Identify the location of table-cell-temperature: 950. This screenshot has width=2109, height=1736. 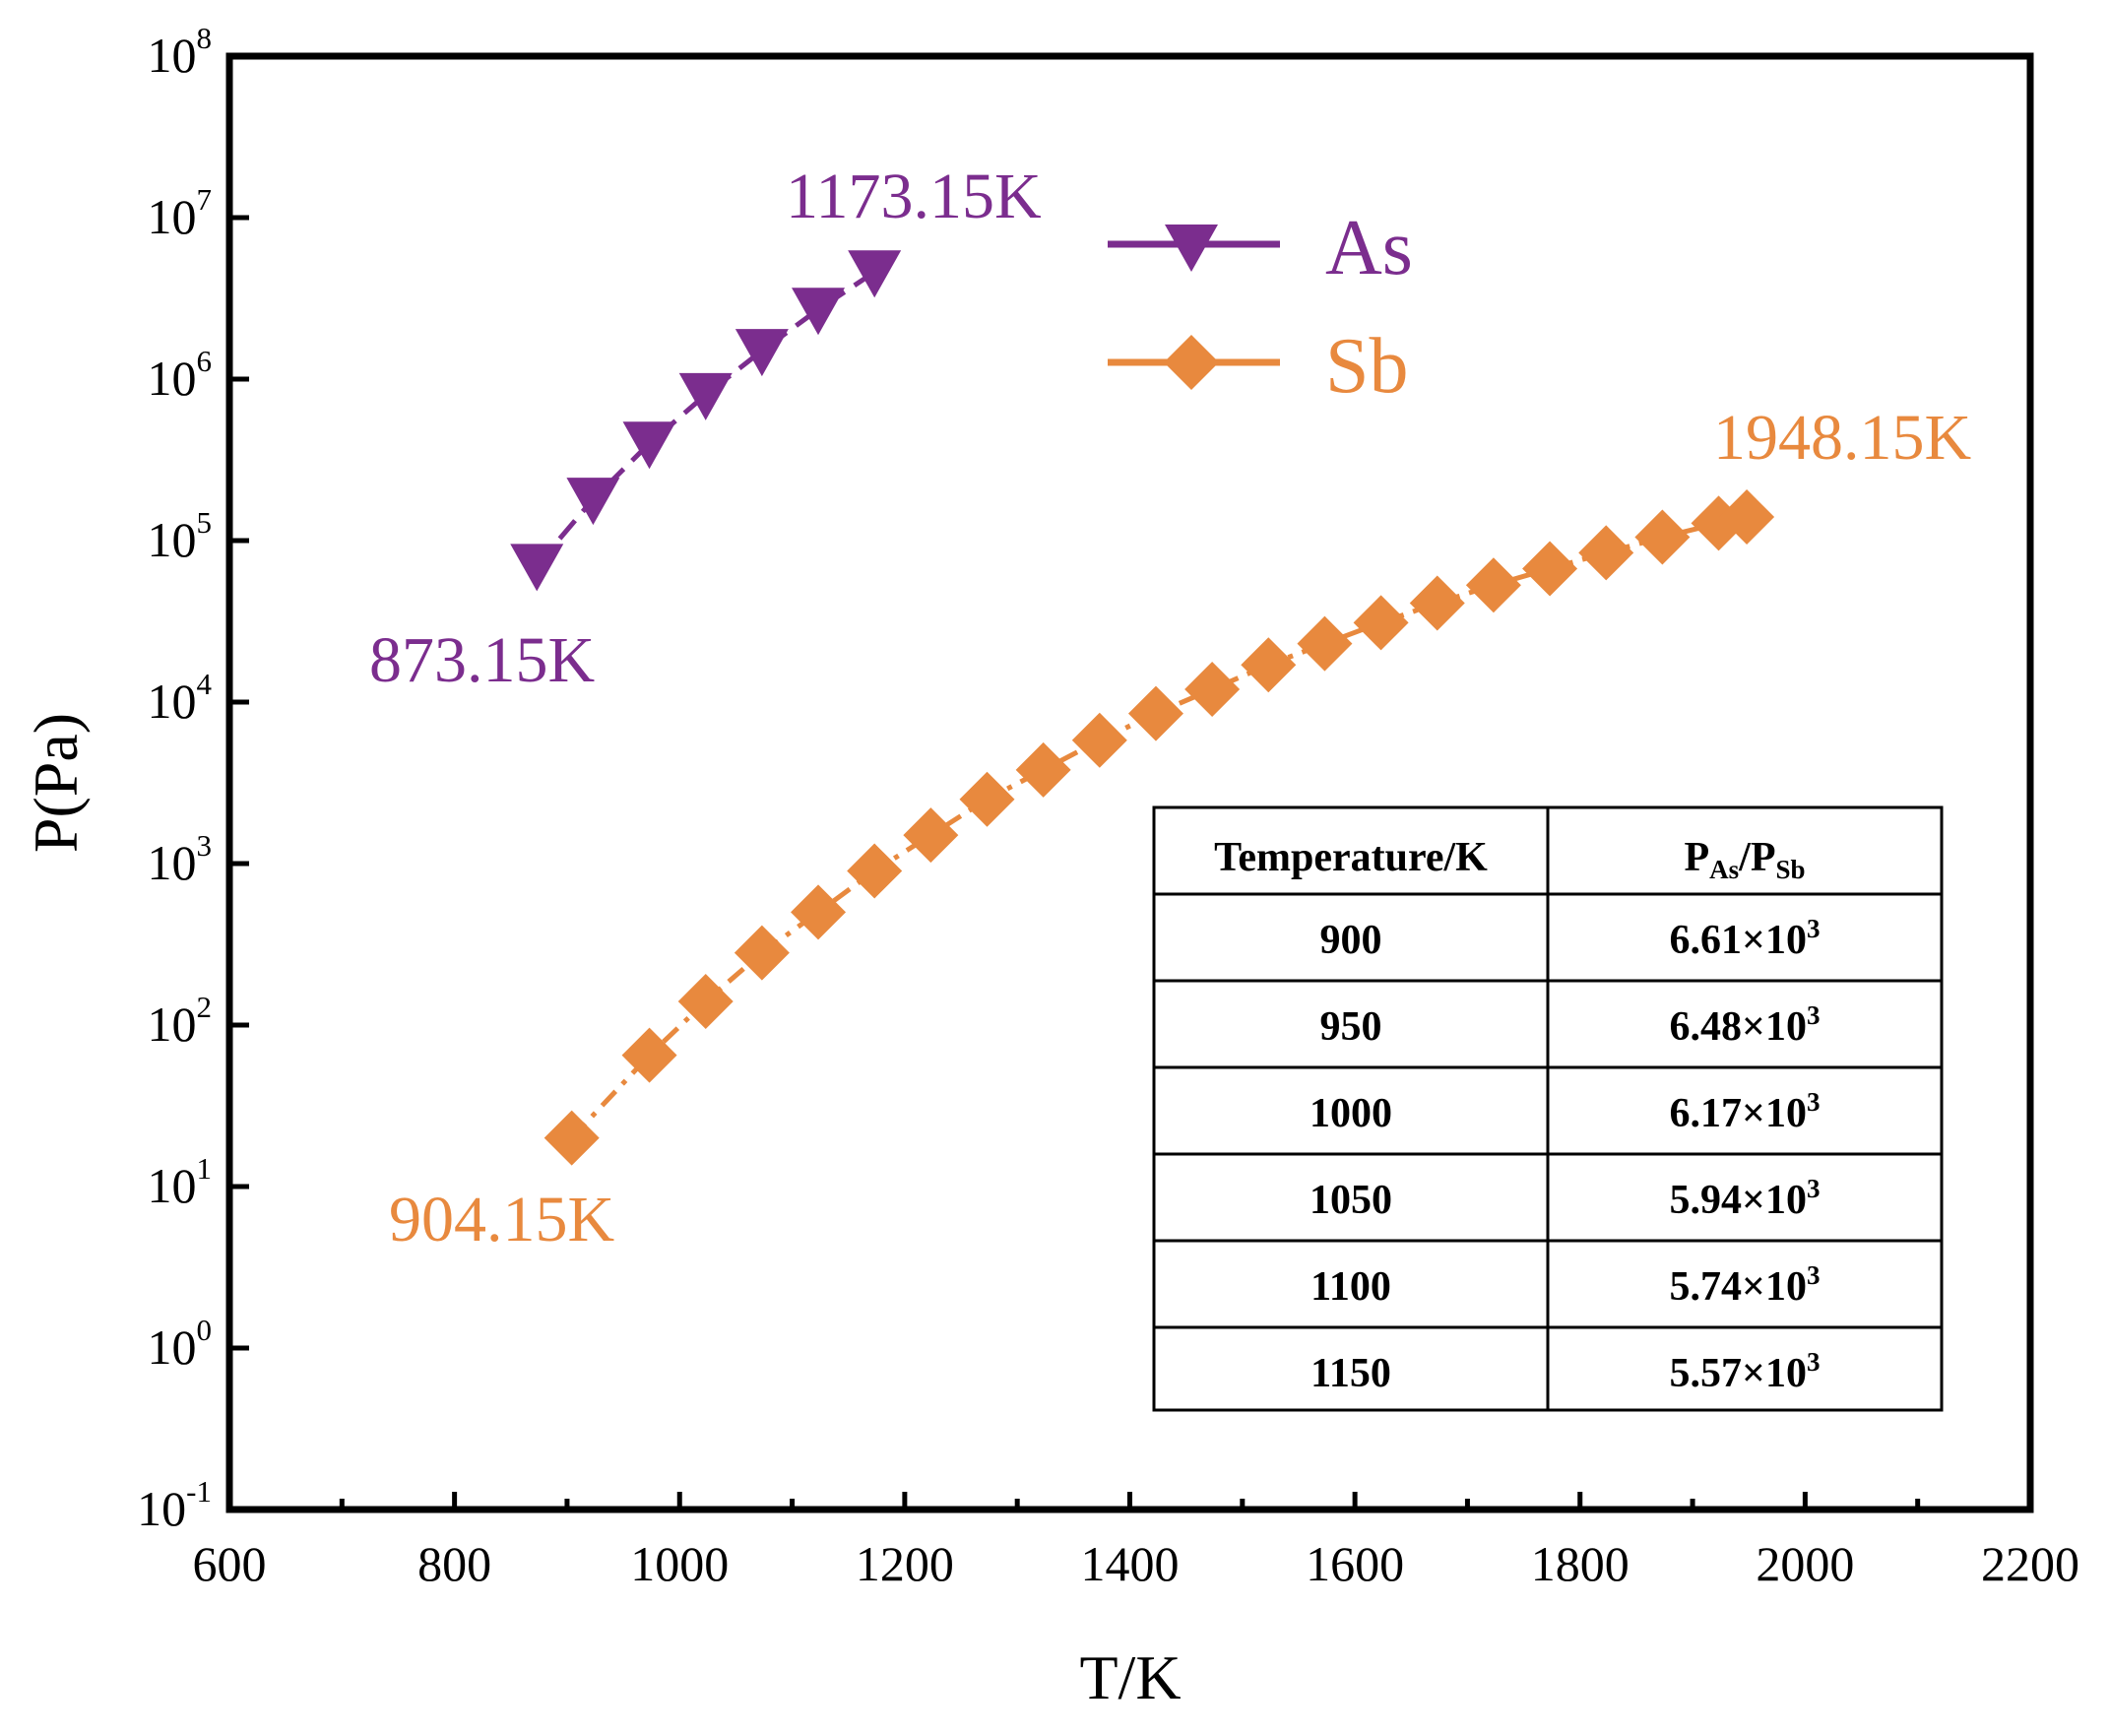
(1351, 1027).